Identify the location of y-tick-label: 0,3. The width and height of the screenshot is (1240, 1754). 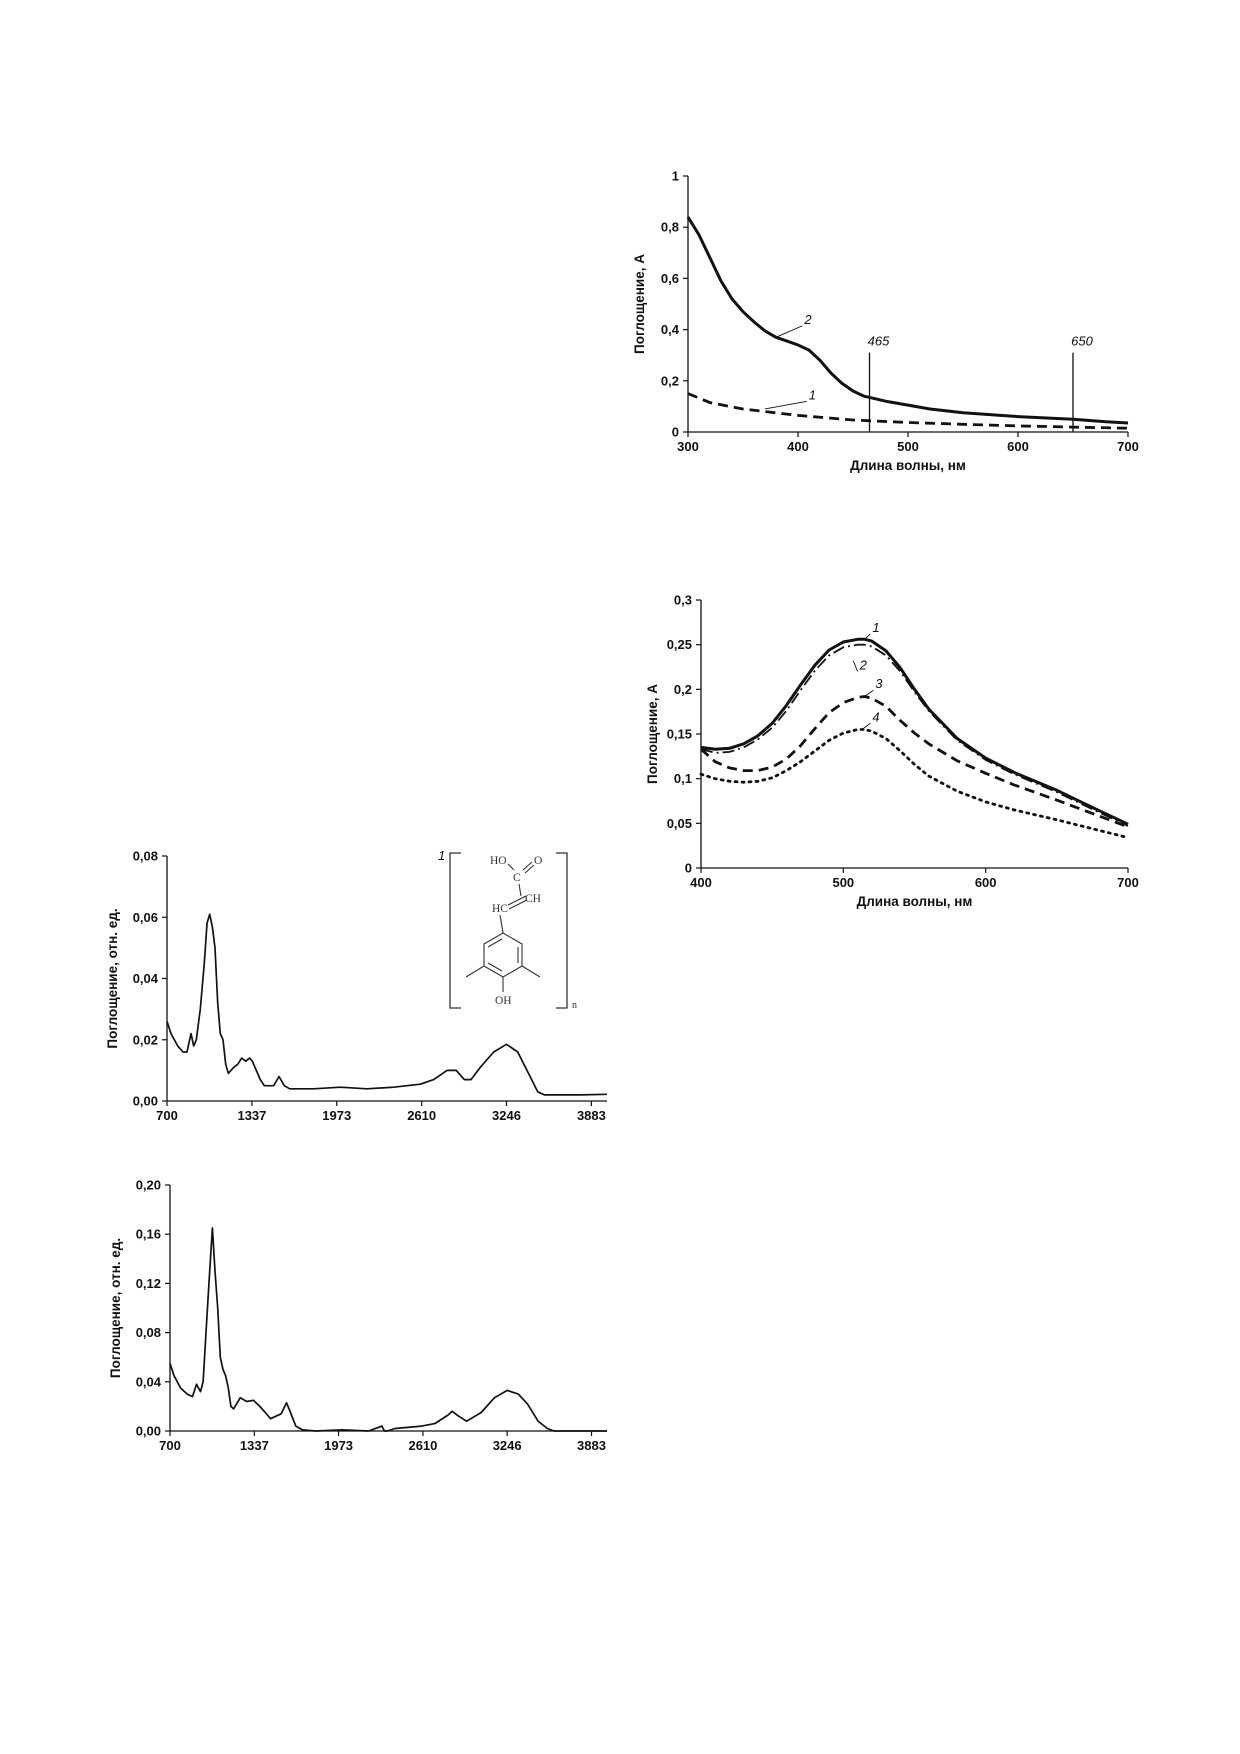
(683, 600).